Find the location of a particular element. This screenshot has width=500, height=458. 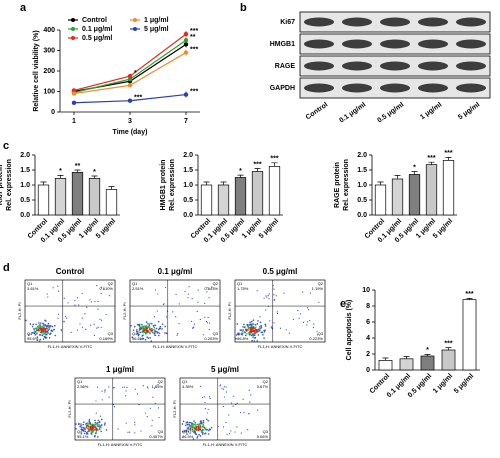

legend-label: 0.1 μg/ml is located at coordinates (97, 29).